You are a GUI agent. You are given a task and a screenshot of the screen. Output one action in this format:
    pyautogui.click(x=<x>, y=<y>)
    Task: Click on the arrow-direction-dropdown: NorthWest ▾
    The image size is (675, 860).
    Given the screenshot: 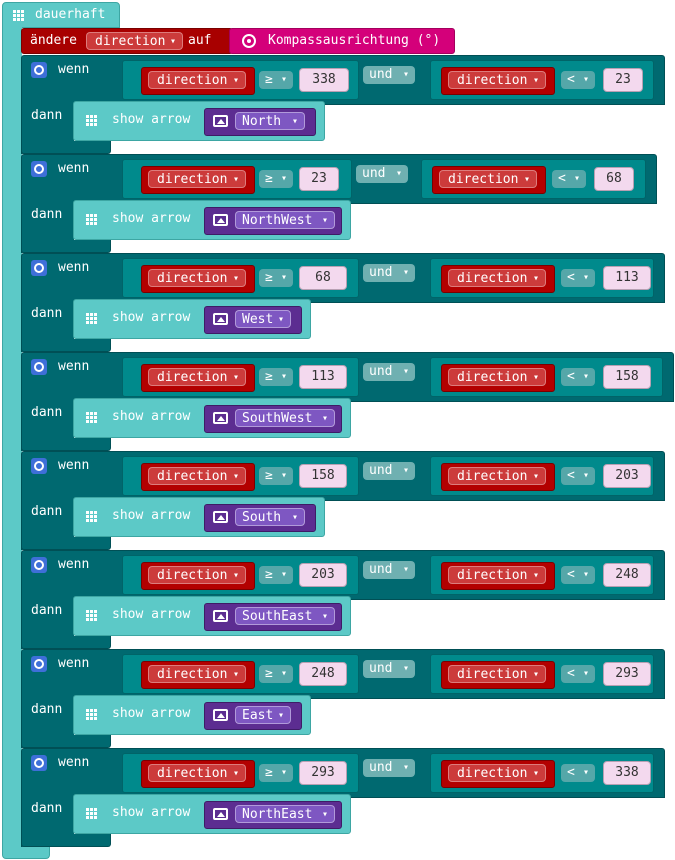 What is the action you would take?
    pyautogui.click(x=285, y=220)
    